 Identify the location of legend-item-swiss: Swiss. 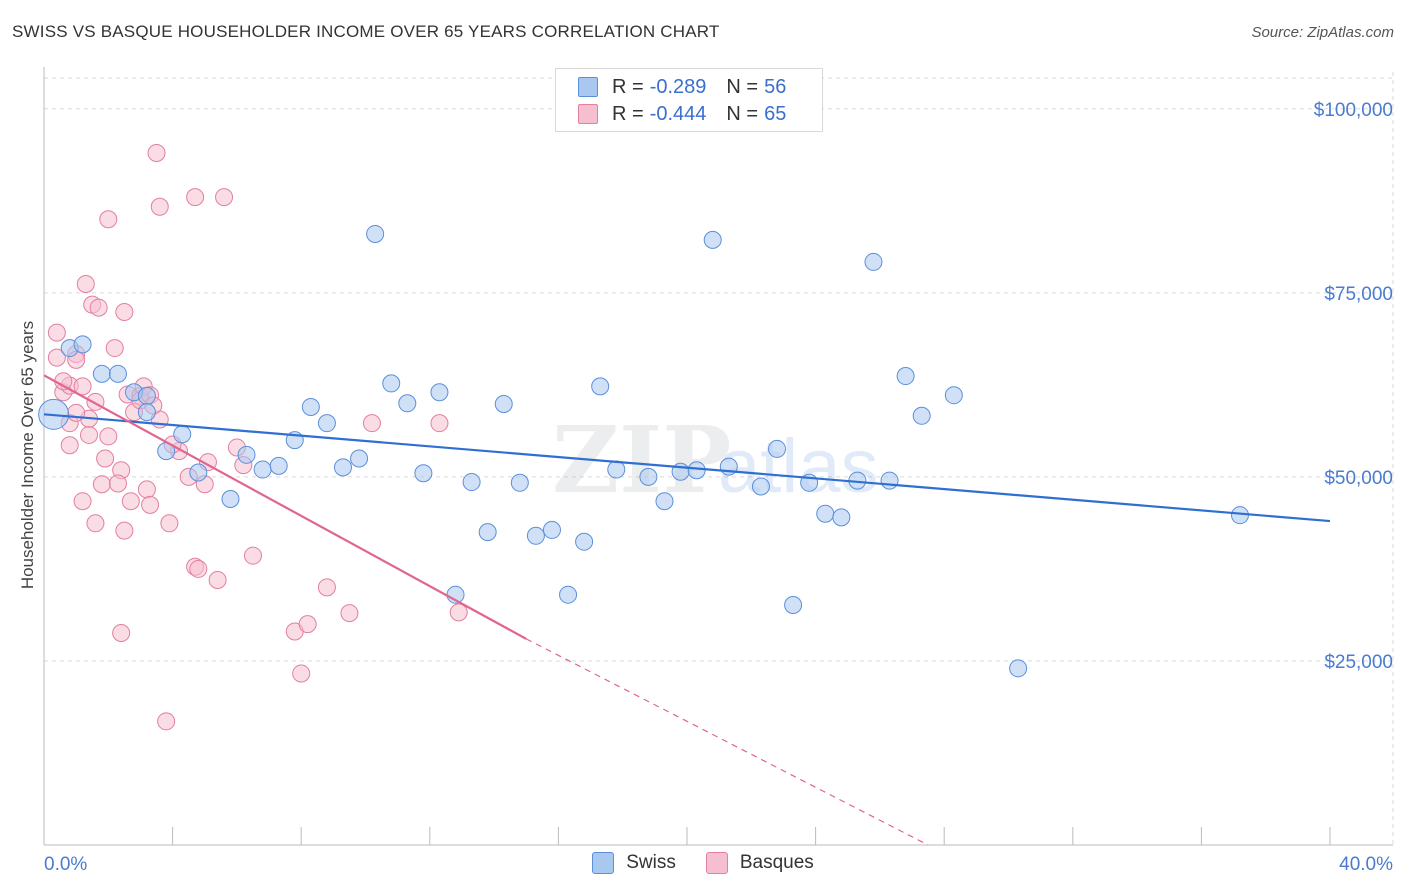
(634, 863).